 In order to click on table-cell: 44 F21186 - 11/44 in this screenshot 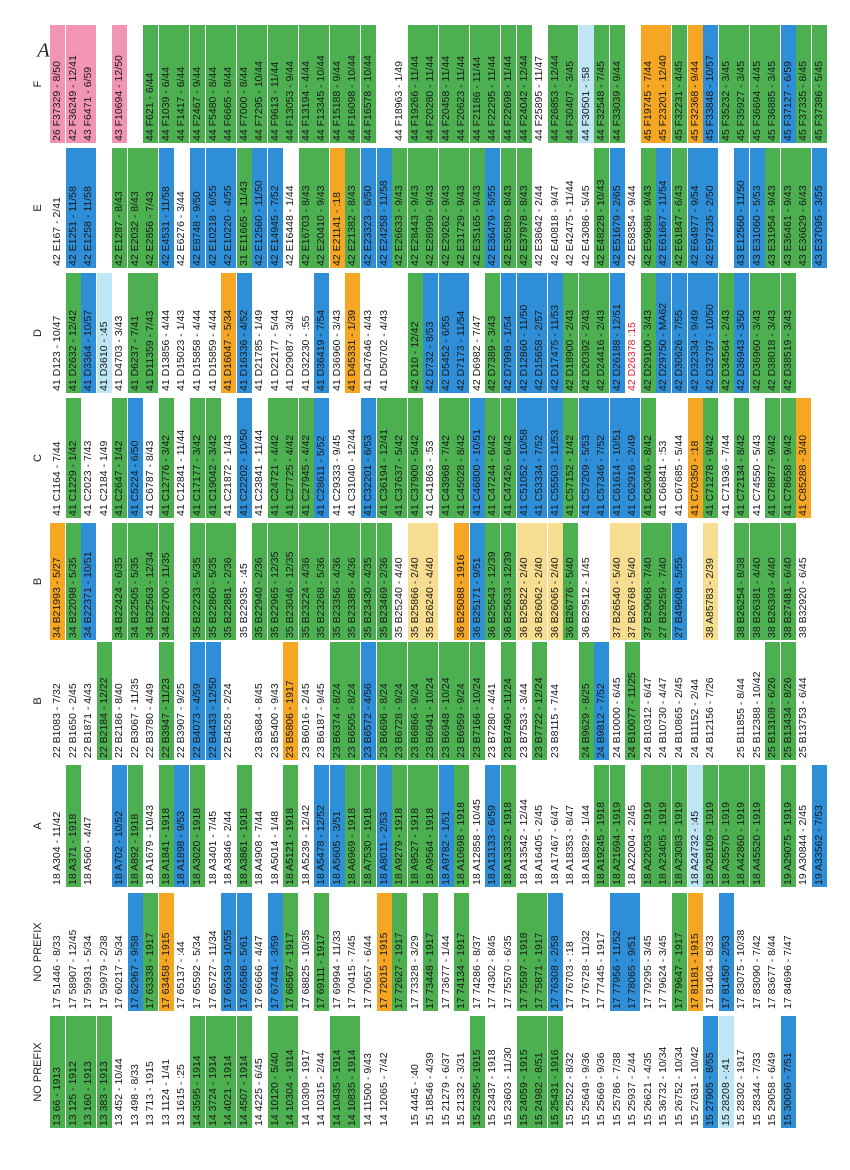, I will do `click(477, 84)`.